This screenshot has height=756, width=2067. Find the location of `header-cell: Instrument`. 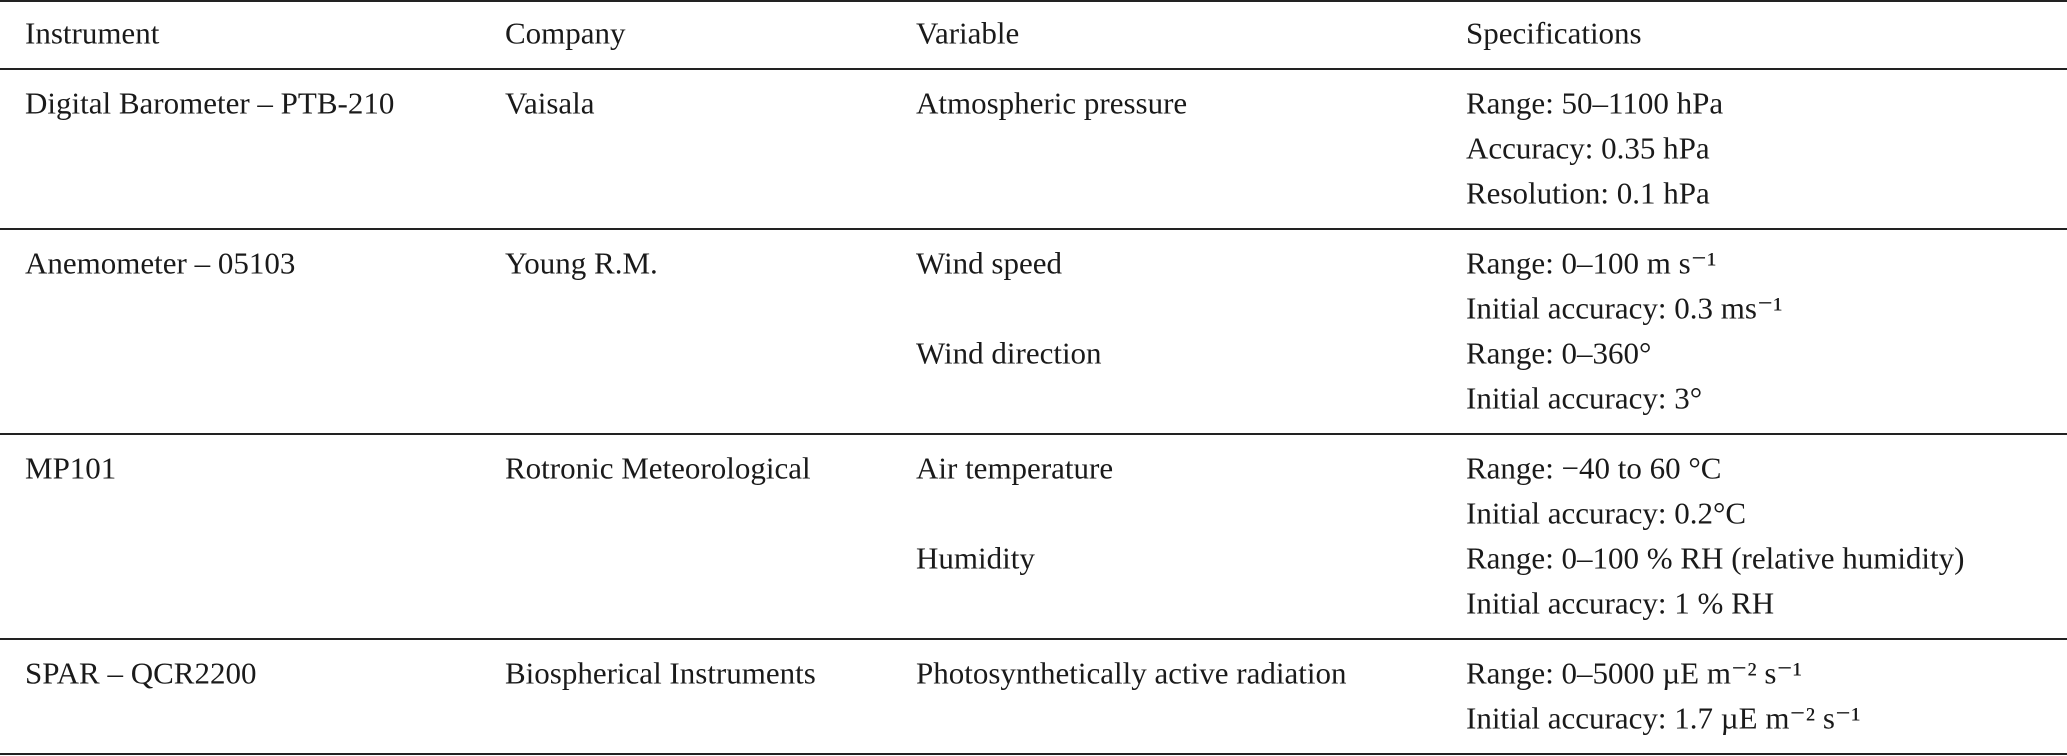

header-cell: Instrument is located at coordinates (92, 33).